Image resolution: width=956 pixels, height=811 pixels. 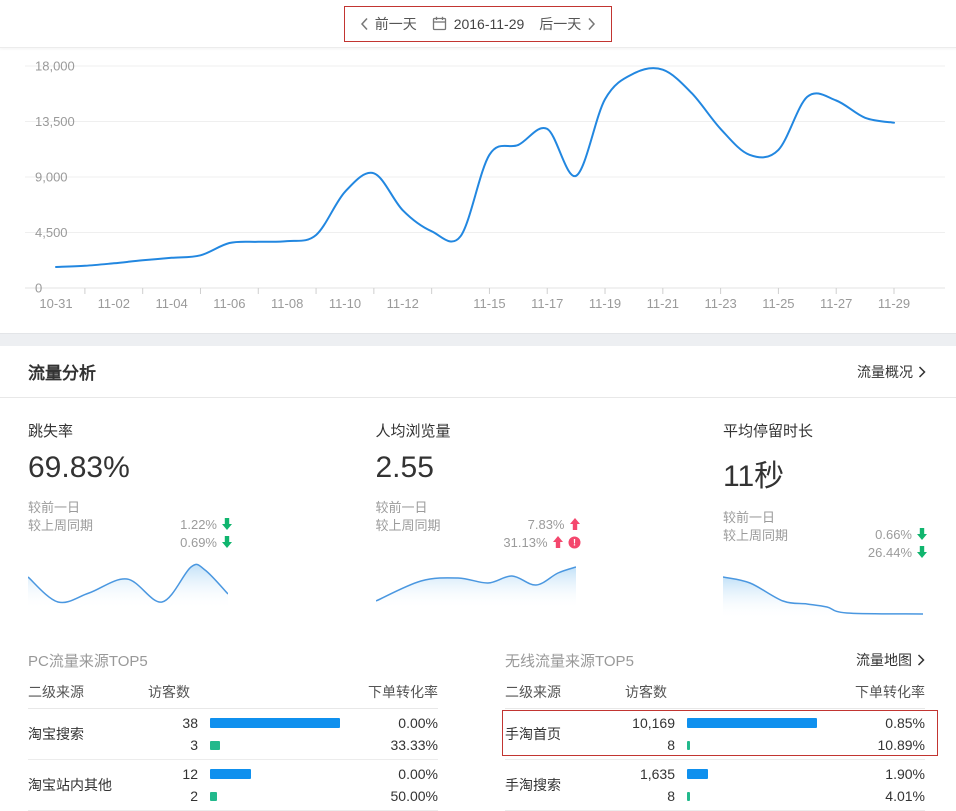 I want to click on compare-value: 26.44%, so click(x=889, y=552).